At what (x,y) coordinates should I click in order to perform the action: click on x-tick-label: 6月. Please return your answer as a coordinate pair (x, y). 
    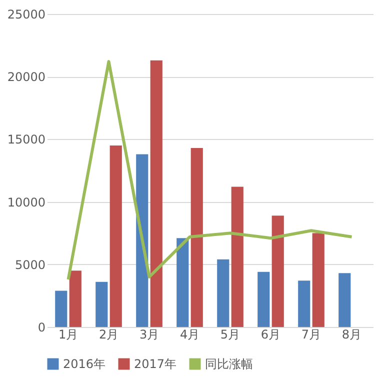
    Looking at the image, I should click on (270, 335).